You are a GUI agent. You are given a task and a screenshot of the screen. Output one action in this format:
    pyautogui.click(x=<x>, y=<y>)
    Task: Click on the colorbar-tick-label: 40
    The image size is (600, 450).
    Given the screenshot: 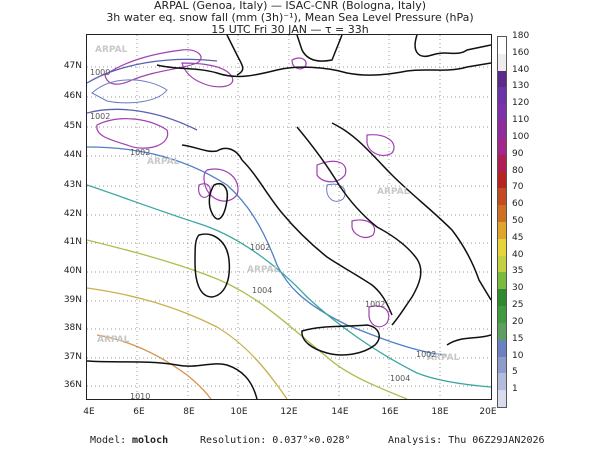 What is the action you would take?
    pyautogui.click(x=518, y=254)
    